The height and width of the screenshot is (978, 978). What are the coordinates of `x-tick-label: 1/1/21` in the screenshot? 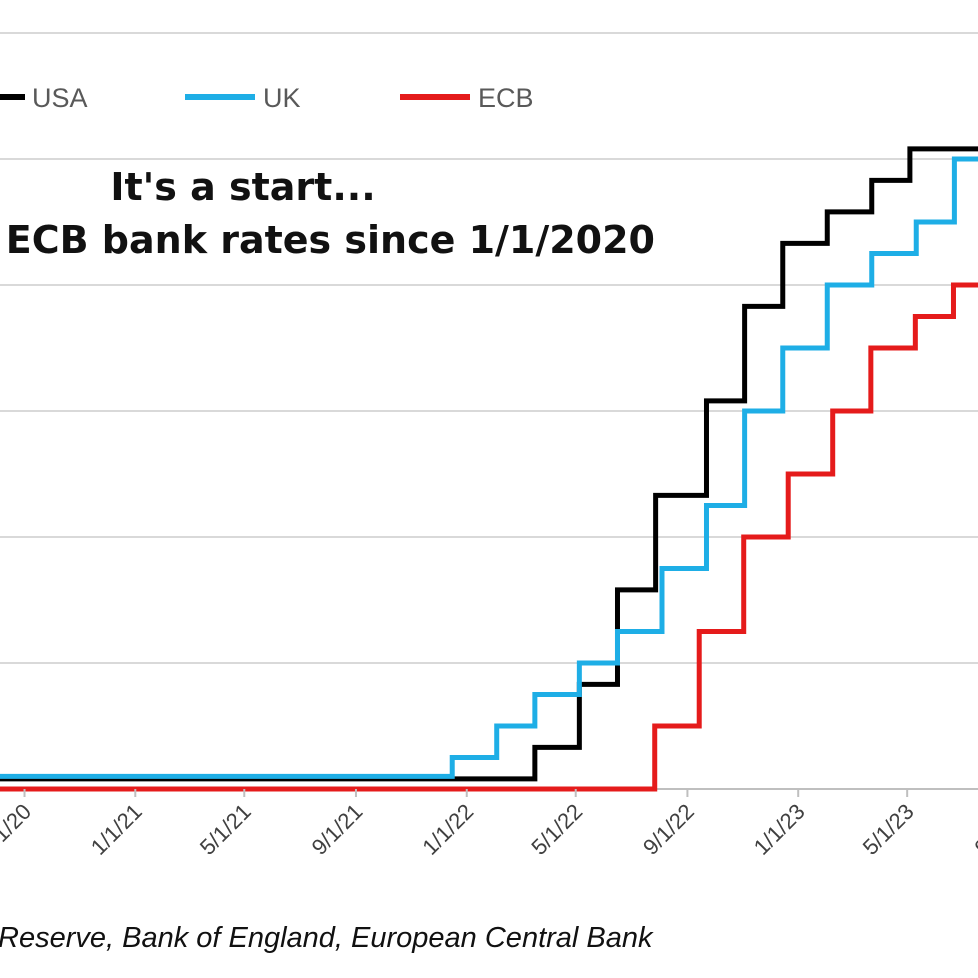 It's located at (116, 829).